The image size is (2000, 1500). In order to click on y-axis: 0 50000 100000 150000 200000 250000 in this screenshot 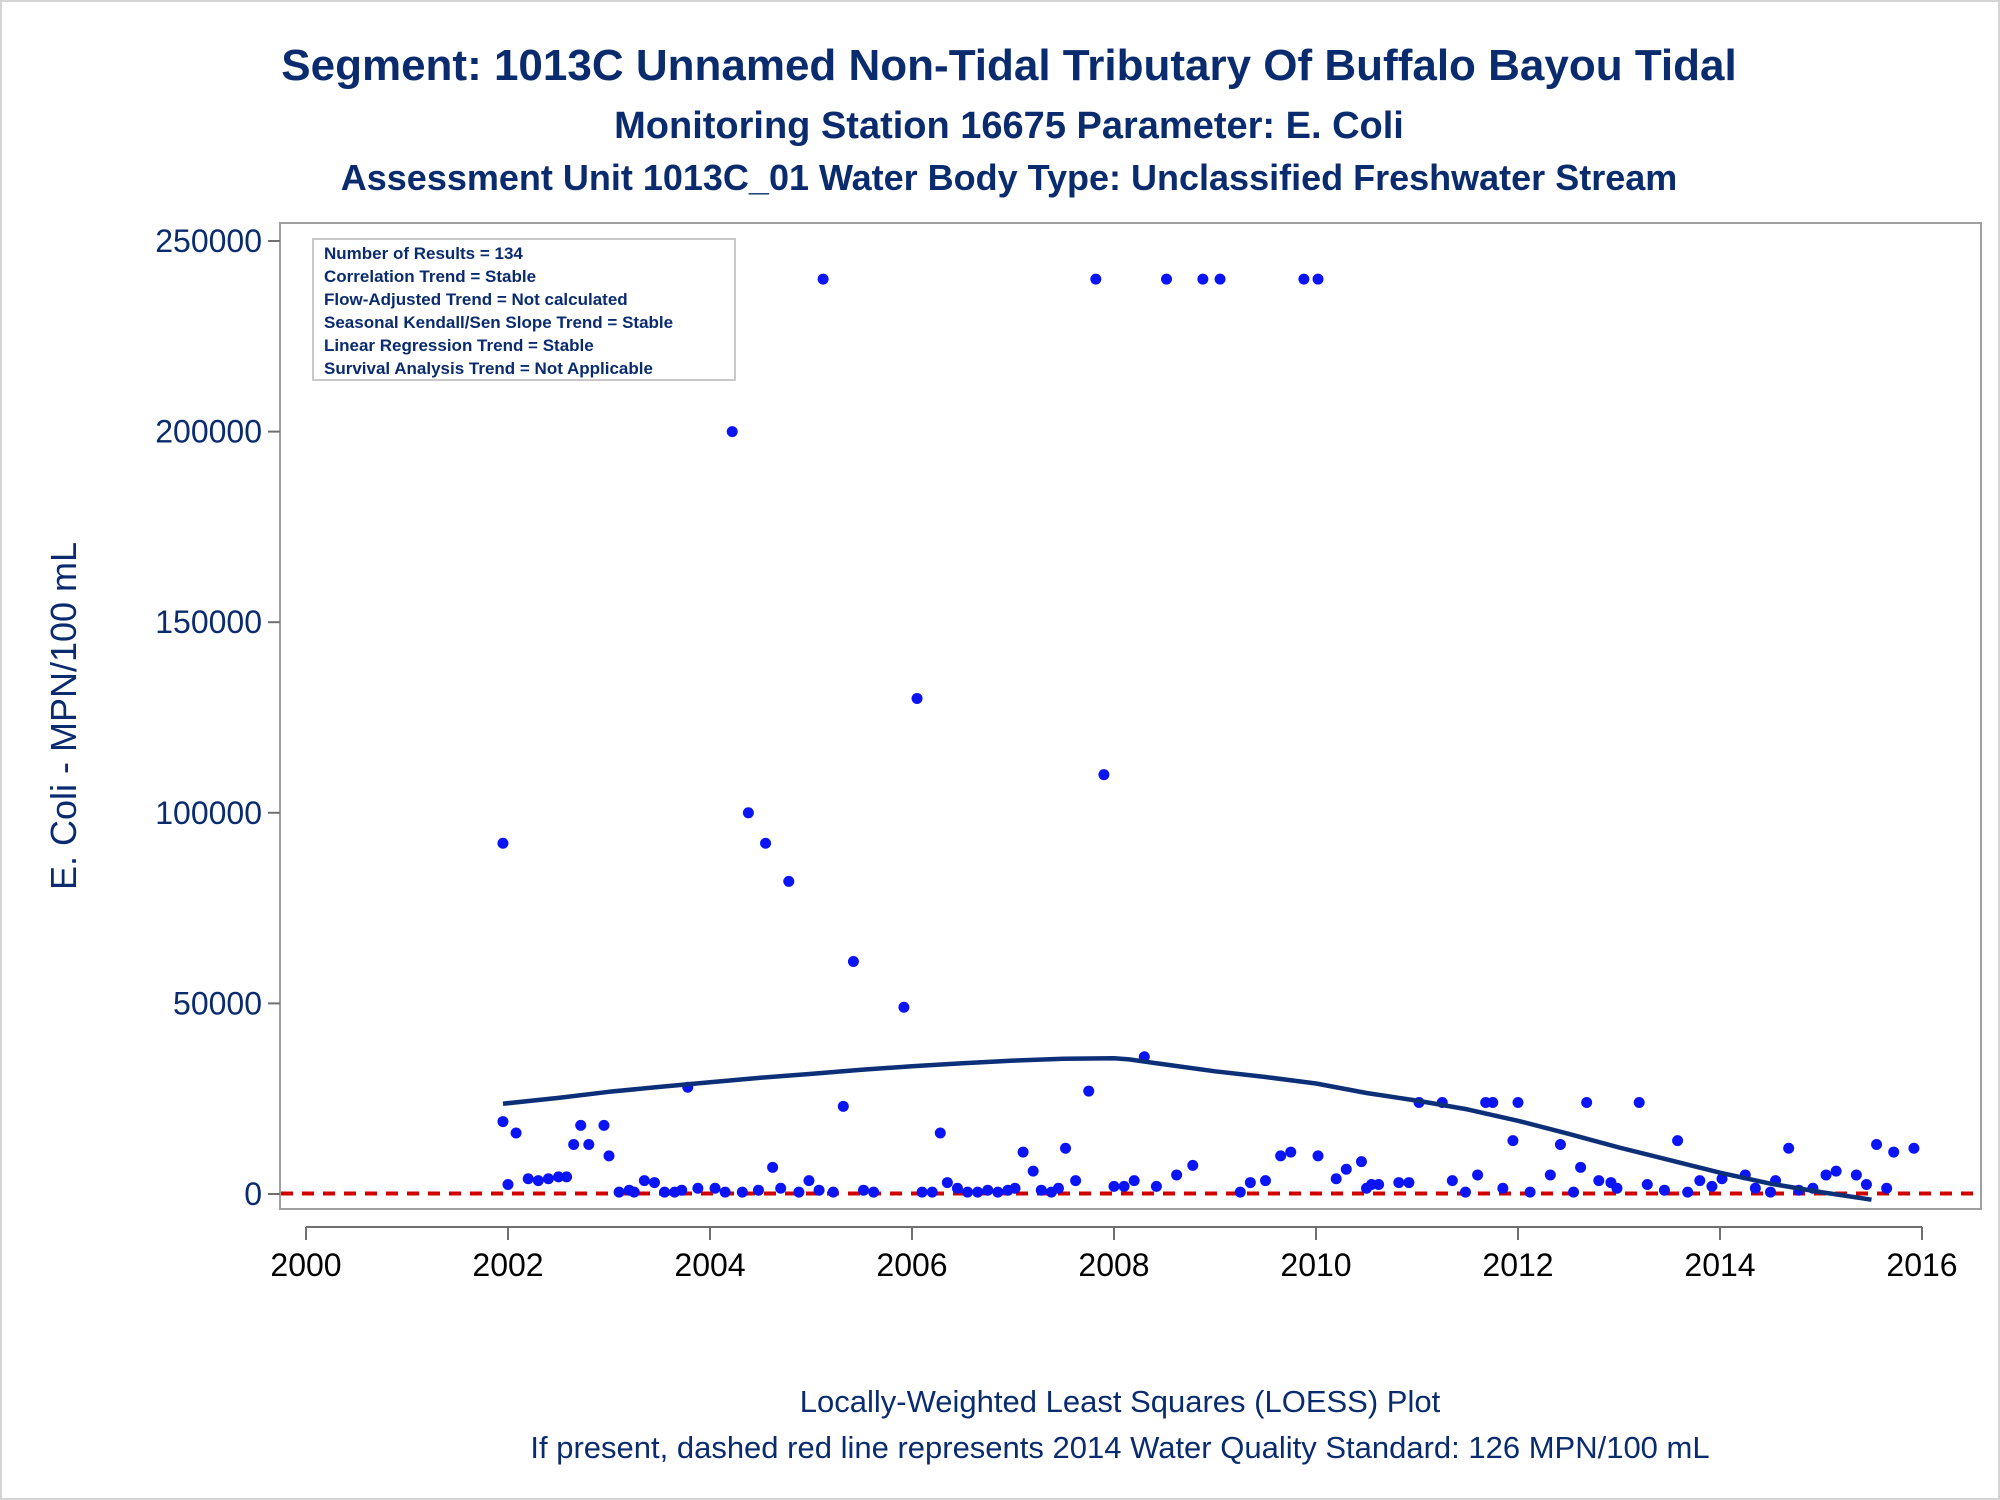, I will do `click(217, 717)`.